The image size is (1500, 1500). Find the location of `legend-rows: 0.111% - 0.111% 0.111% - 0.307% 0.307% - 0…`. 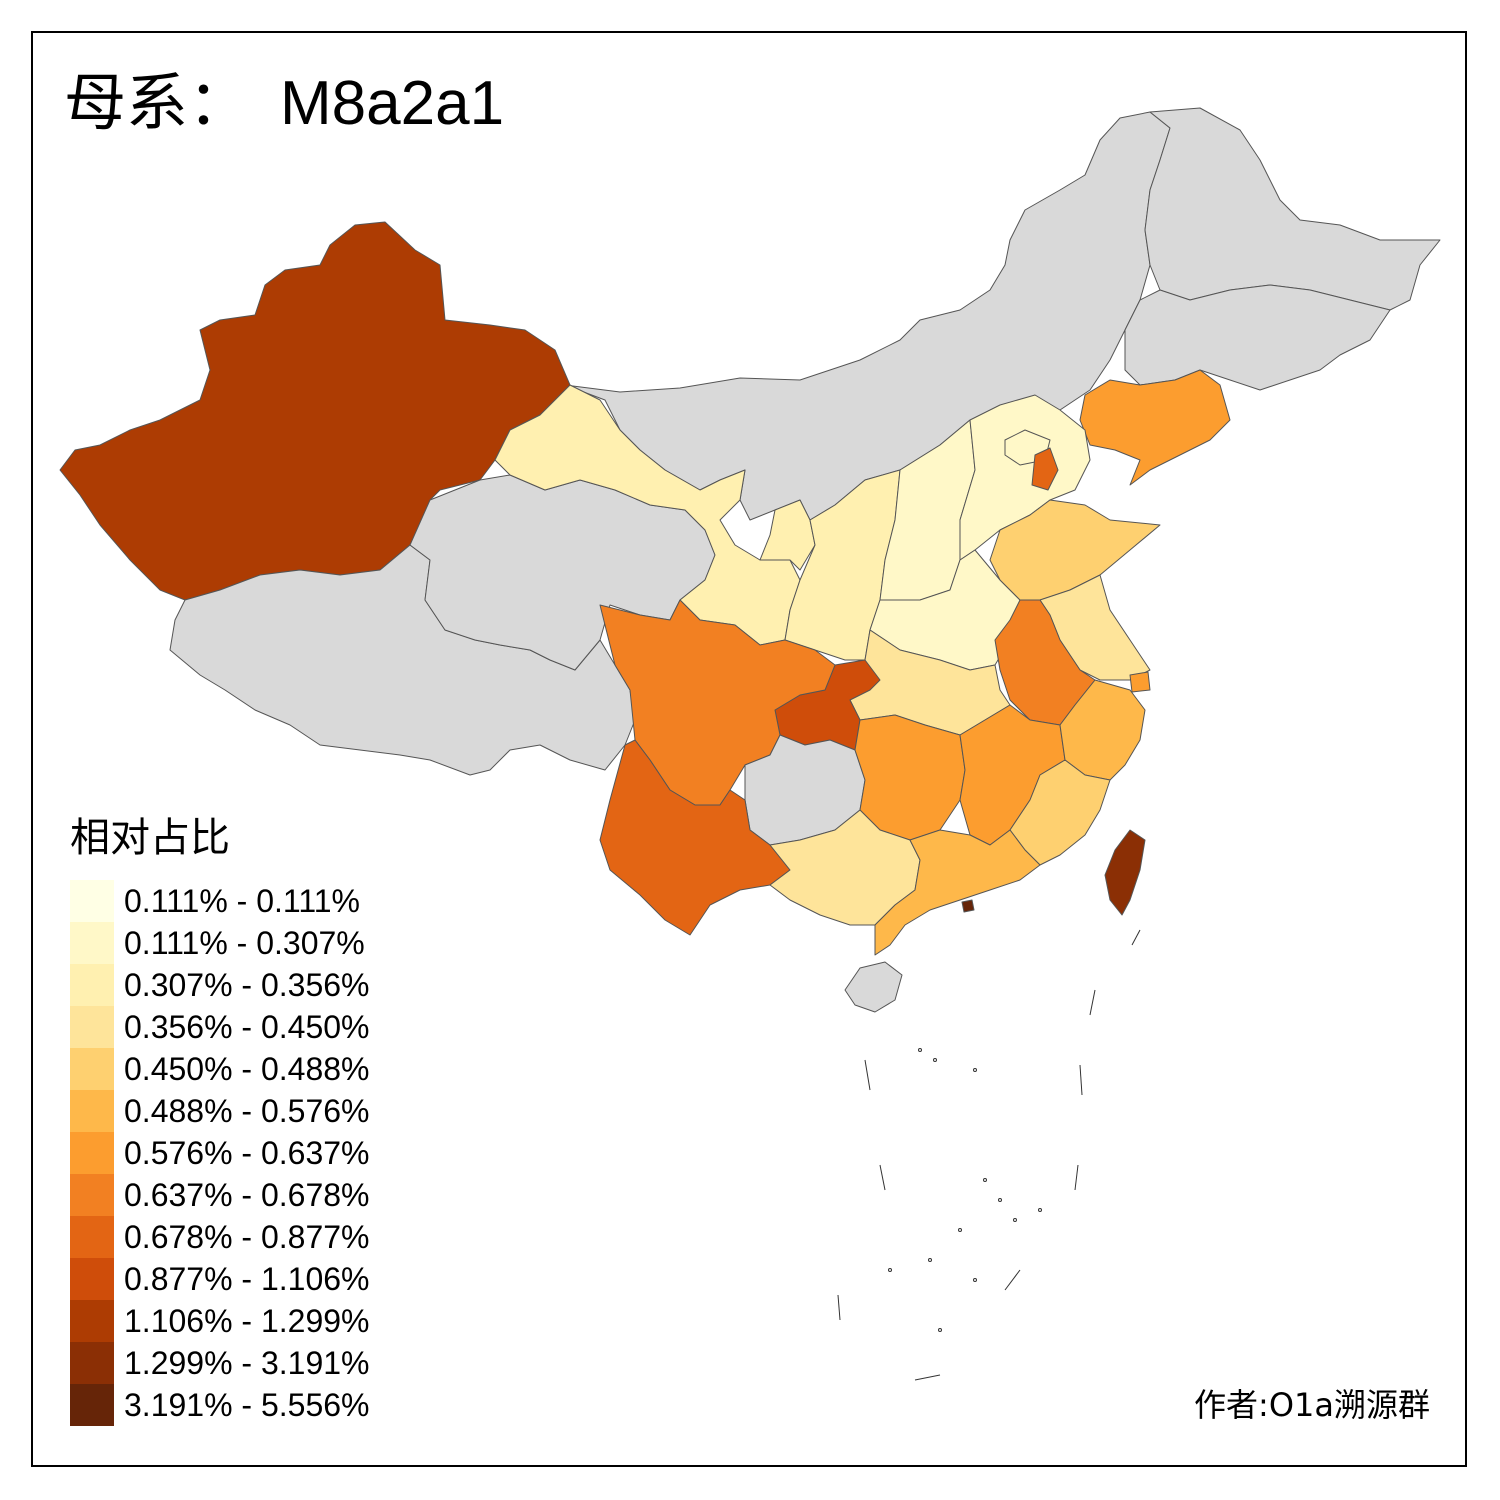

legend-rows: 0.111% - 0.111% 0.111% - 0.307% 0.307% - 0… is located at coordinates (220, 1153).